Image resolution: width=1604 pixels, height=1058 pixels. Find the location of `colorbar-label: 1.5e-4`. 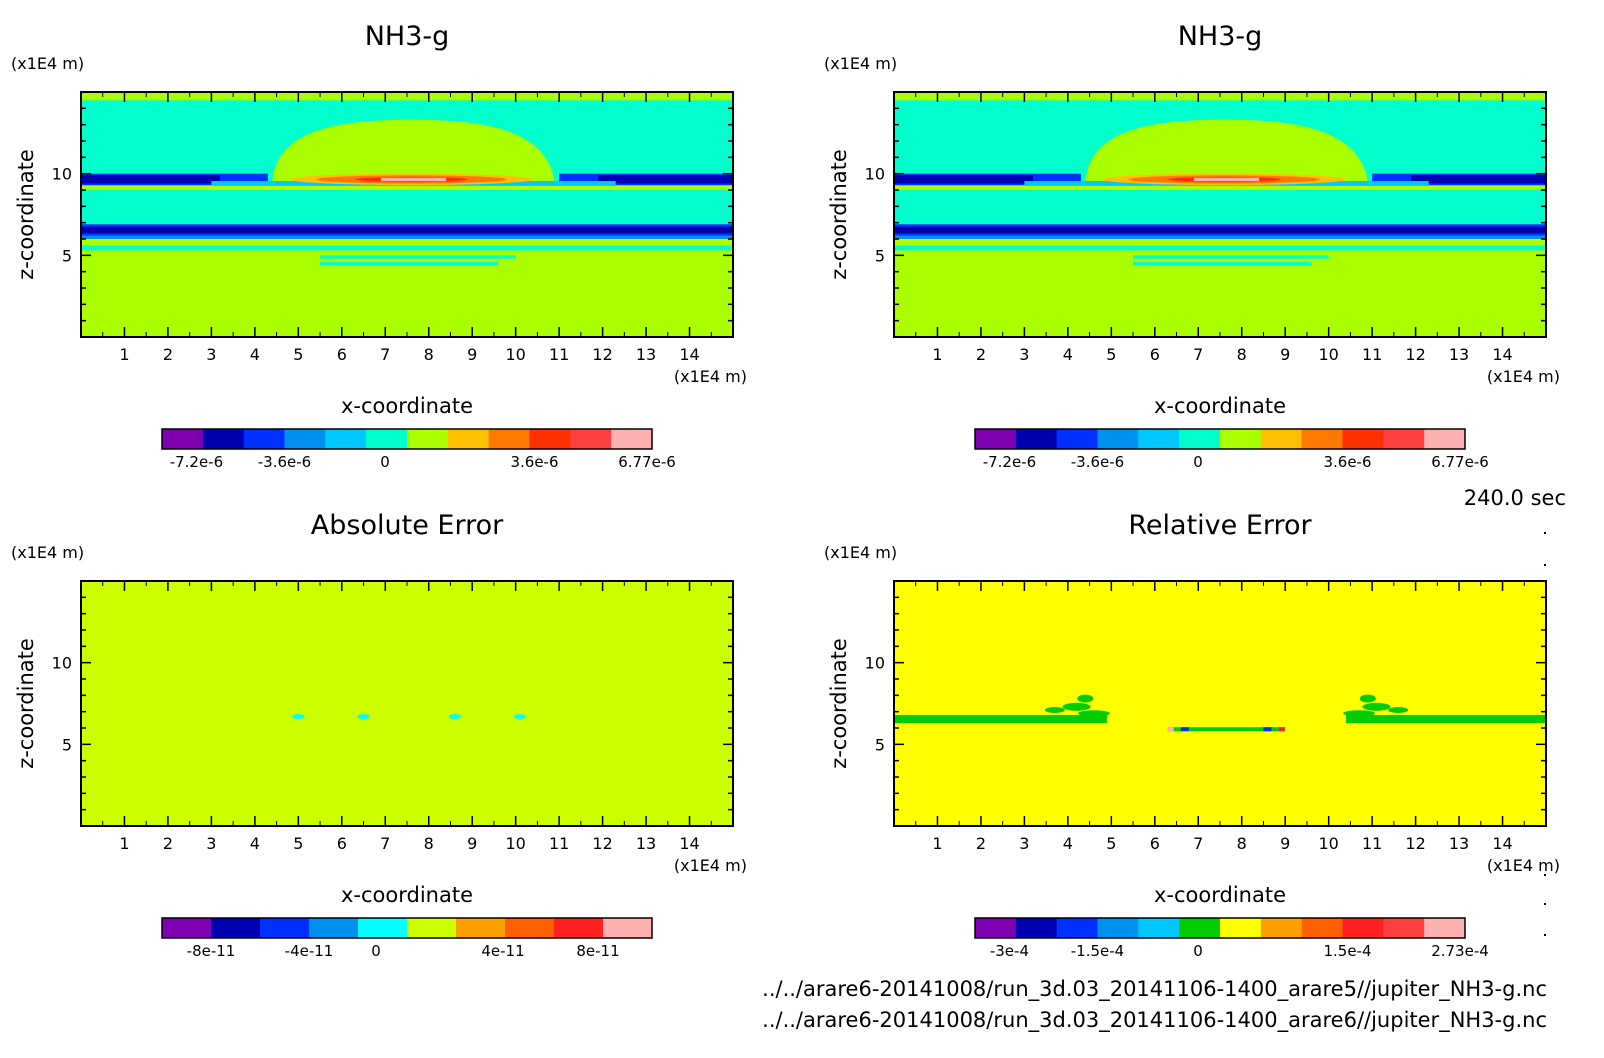

colorbar-label: 1.5e-4 is located at coordinates (1347, 951).